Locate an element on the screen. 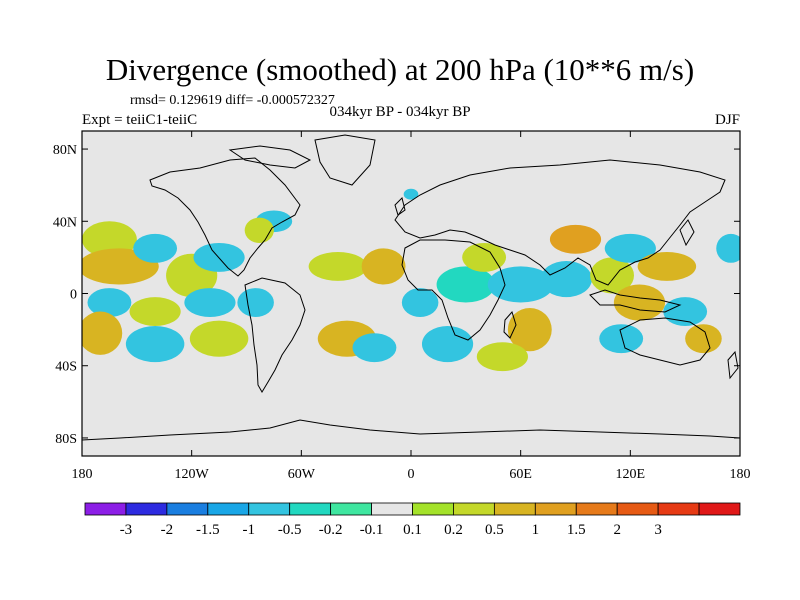  coastline-new-zealand is located at coordinates (733, 365).